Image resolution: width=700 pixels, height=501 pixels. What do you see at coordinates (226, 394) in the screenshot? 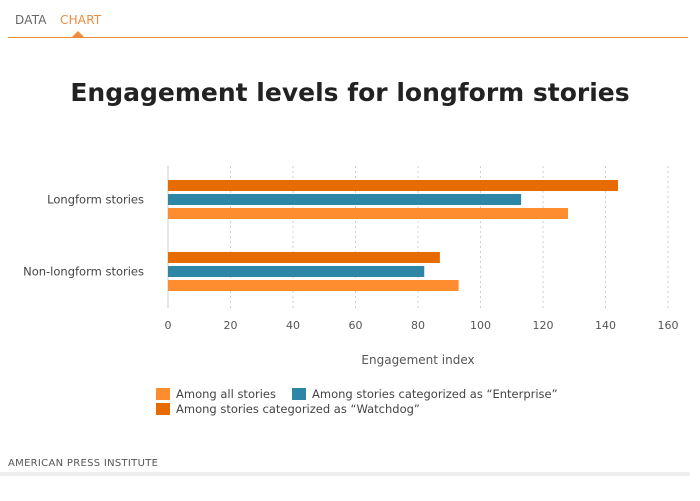
I see `legend-label-all: Among all stories` at bounding box center [226, 394].